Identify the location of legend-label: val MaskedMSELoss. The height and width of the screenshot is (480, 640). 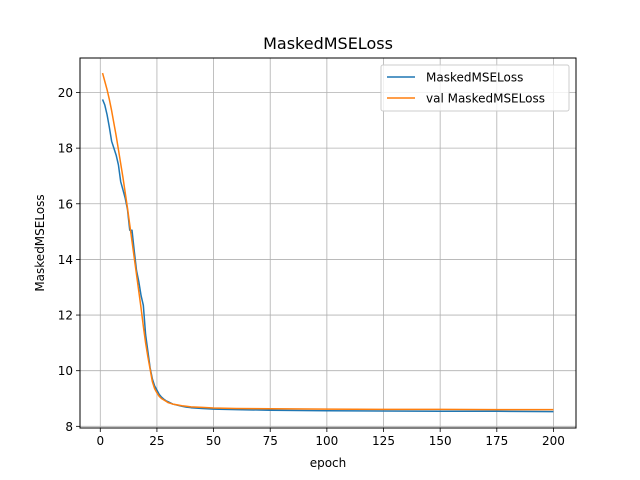
(485, 99).